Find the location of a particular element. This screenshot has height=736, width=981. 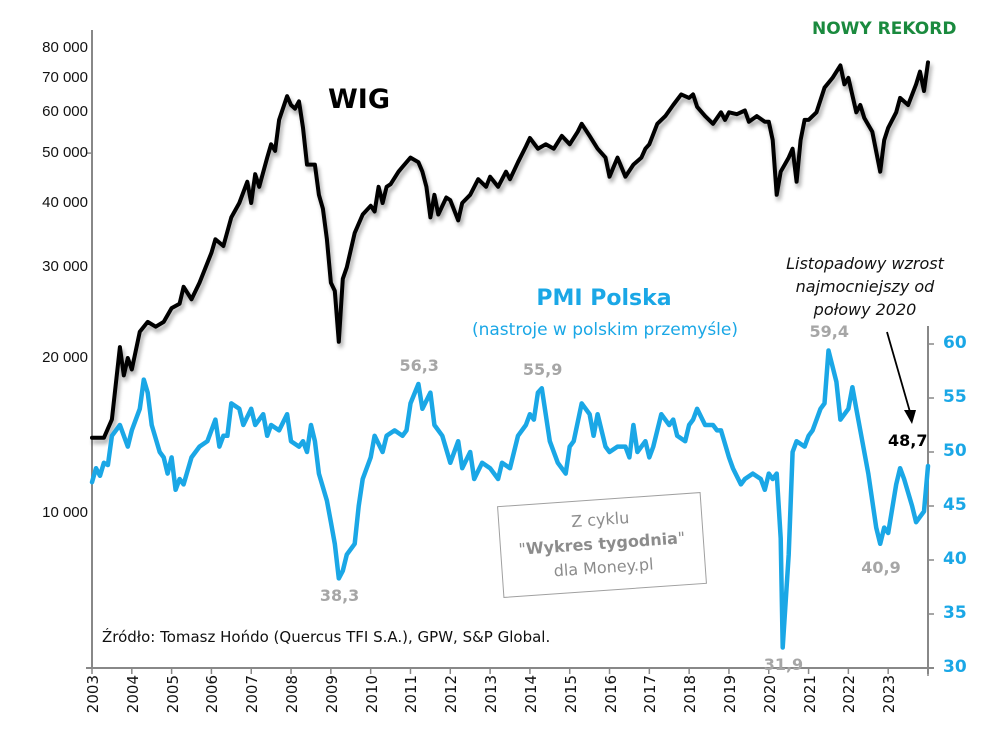

y-left-tick-label: 80 000 is located at coordinates (65, 47).